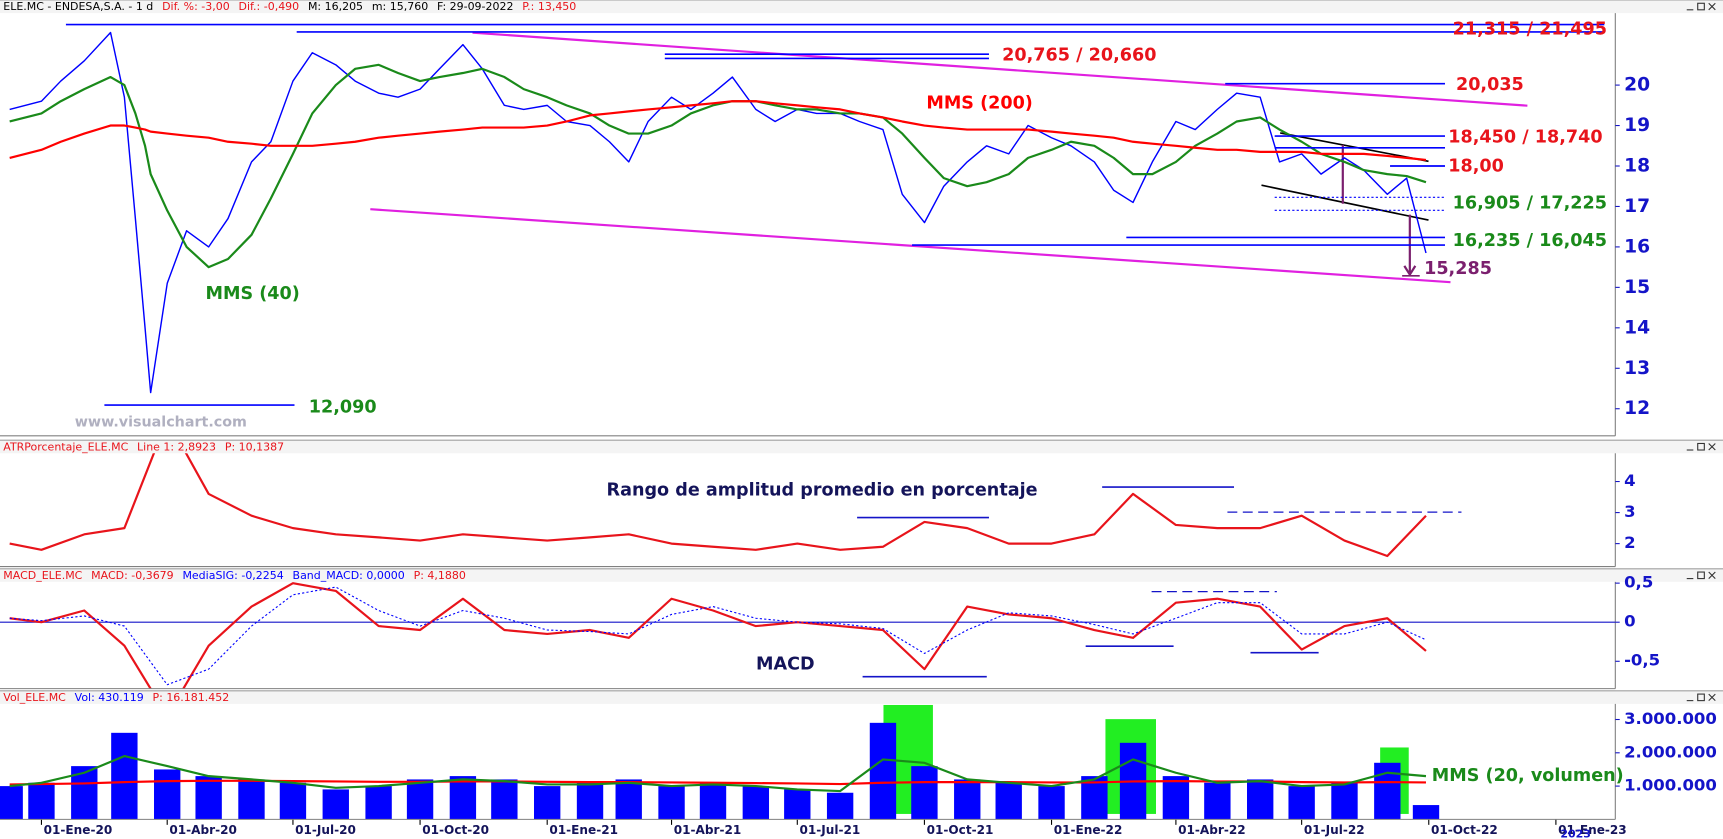 The width and height of the screenshot is (1723, 839). What do you see at coordinates (161, 423) in the screenshot?
I see `annotation: www.visualchart.com` at bounding box center [161, 423].